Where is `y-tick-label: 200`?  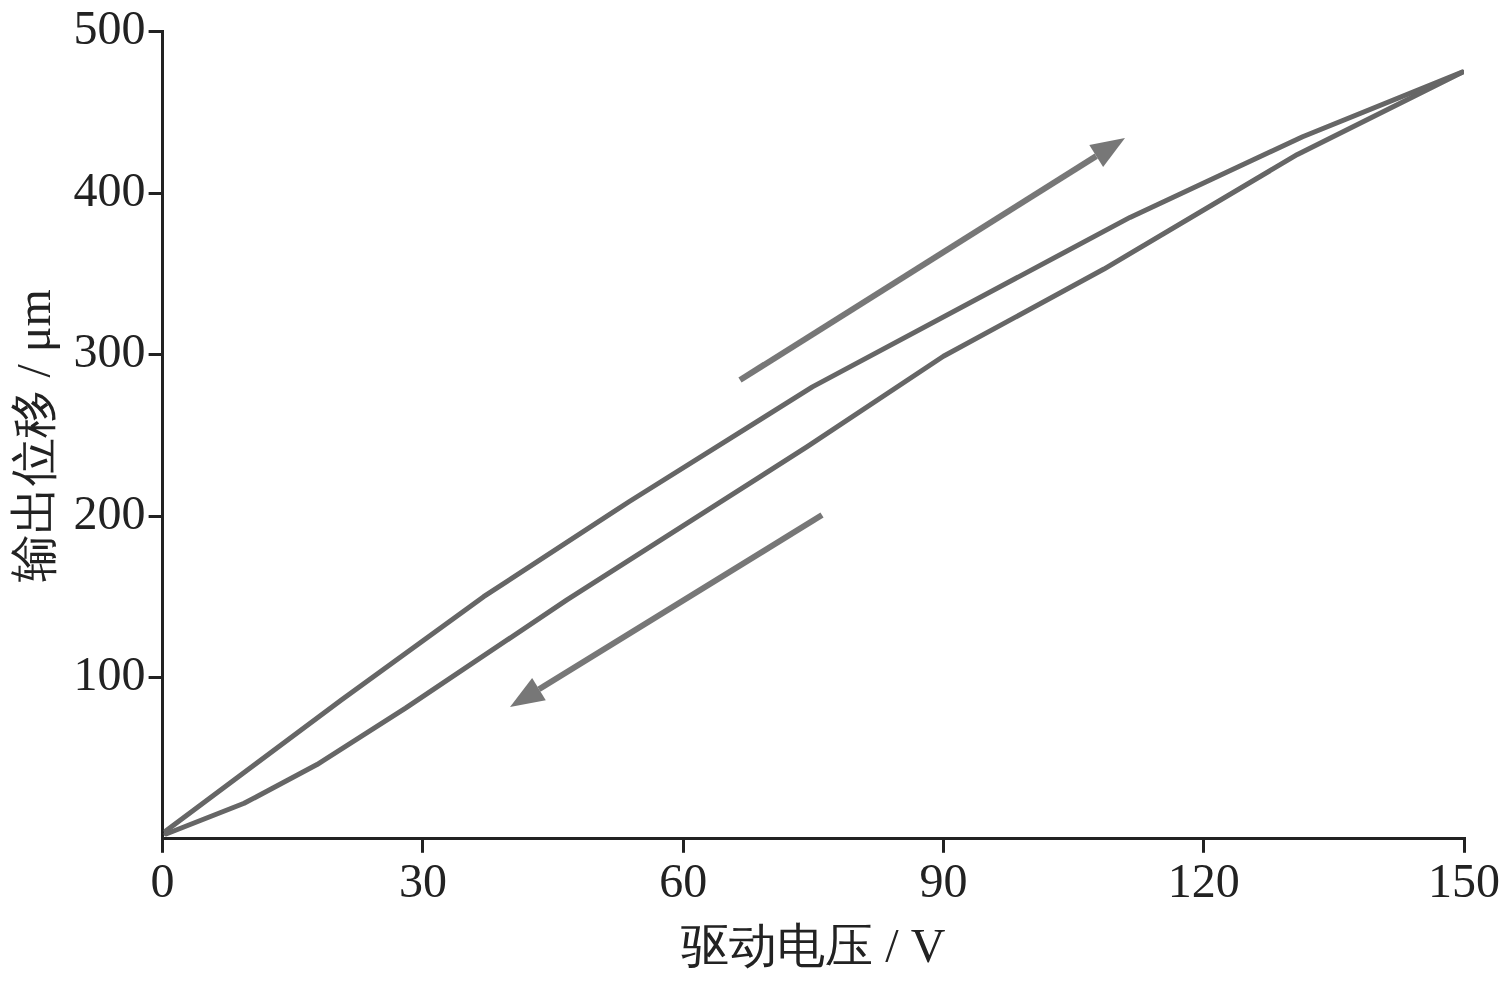
y-tick-label: 200 is located at coordinates (109, 512).